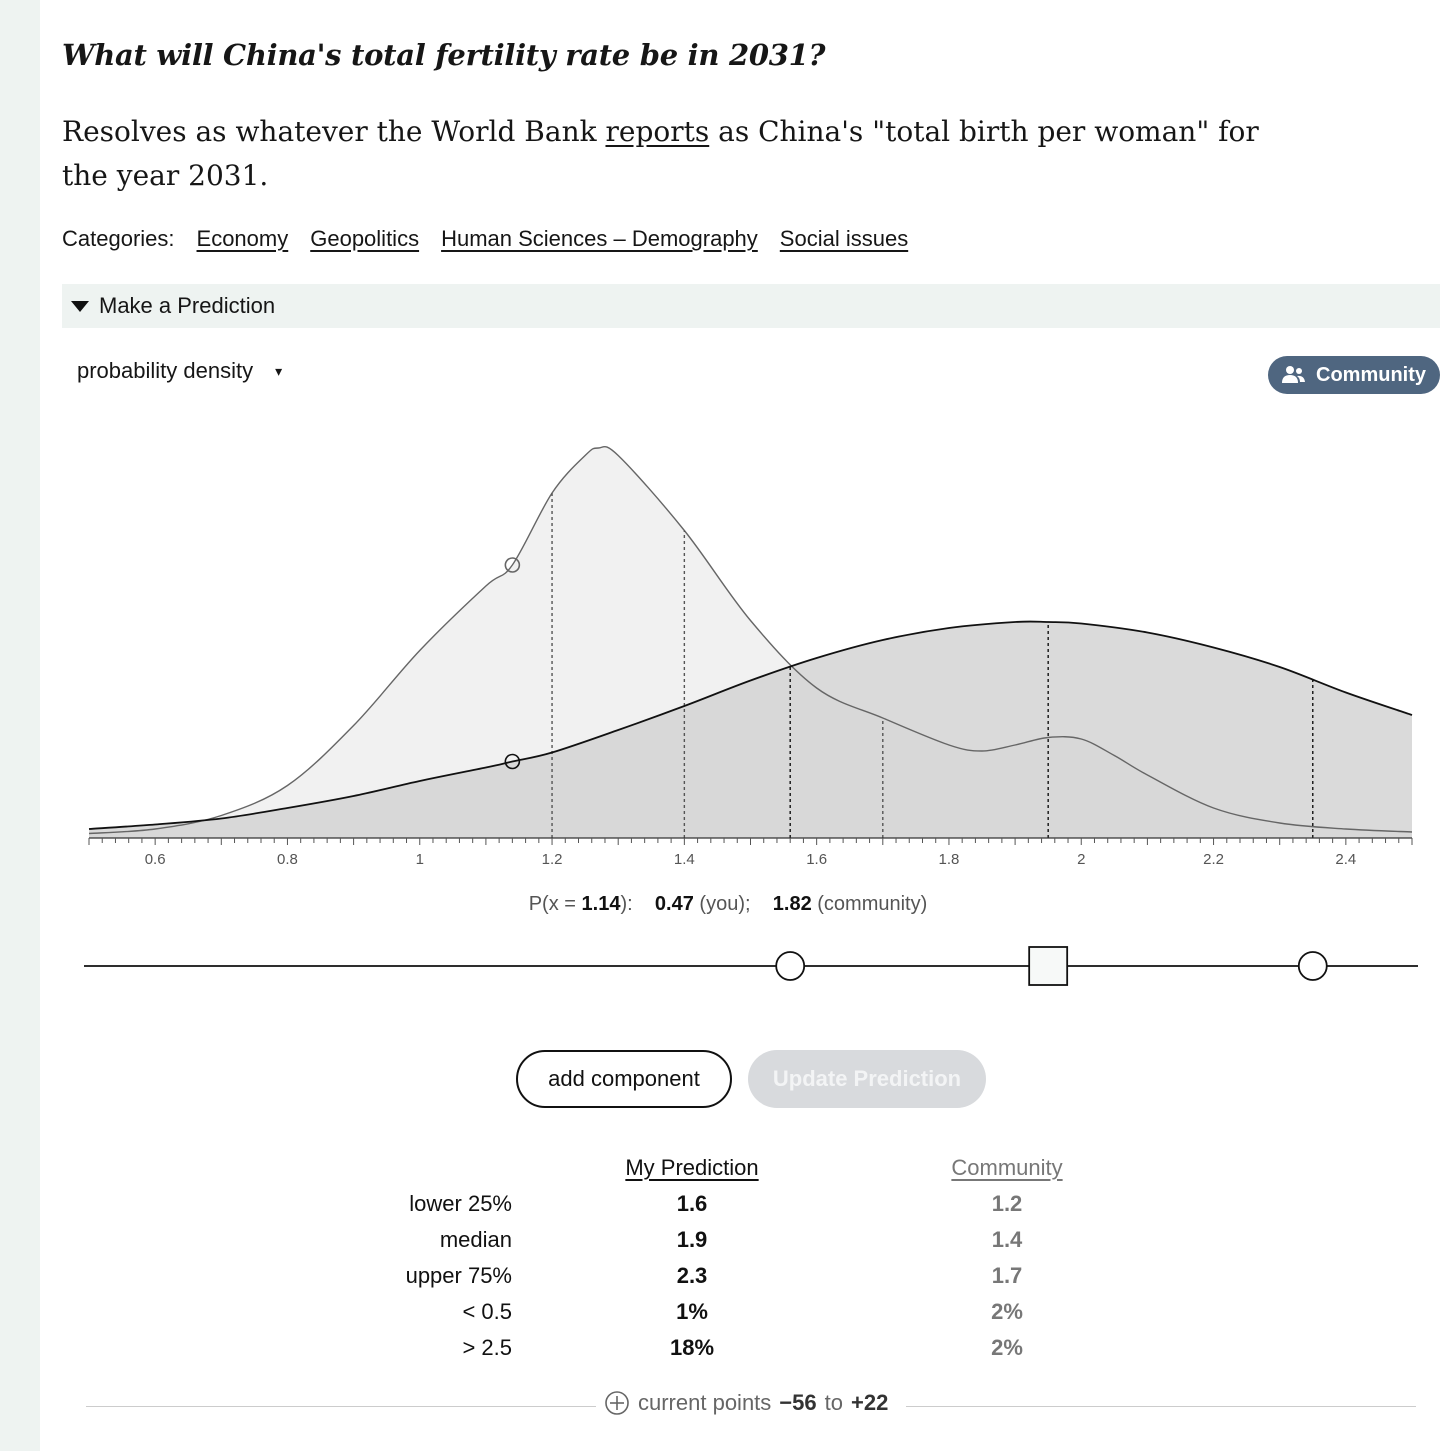  I want to click on make-prediction-label: Make a Prediction, so click(187, 305).